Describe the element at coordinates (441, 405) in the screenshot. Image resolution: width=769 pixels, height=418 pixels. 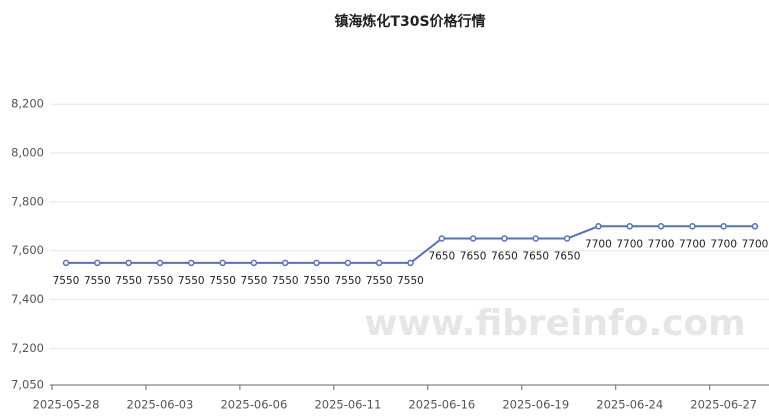
I see `x-tick-label: 2025-06-16` at that location.